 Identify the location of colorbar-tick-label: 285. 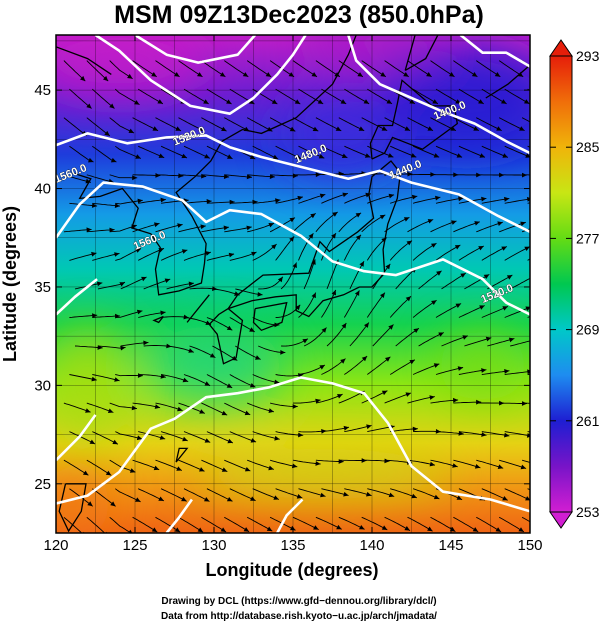
(587, 147).